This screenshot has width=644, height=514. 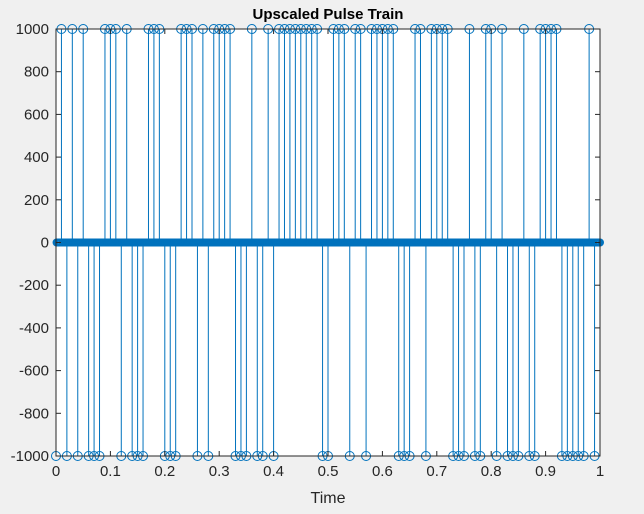 I want to click on x-tick-label: 0, so click(x=56, y=471).